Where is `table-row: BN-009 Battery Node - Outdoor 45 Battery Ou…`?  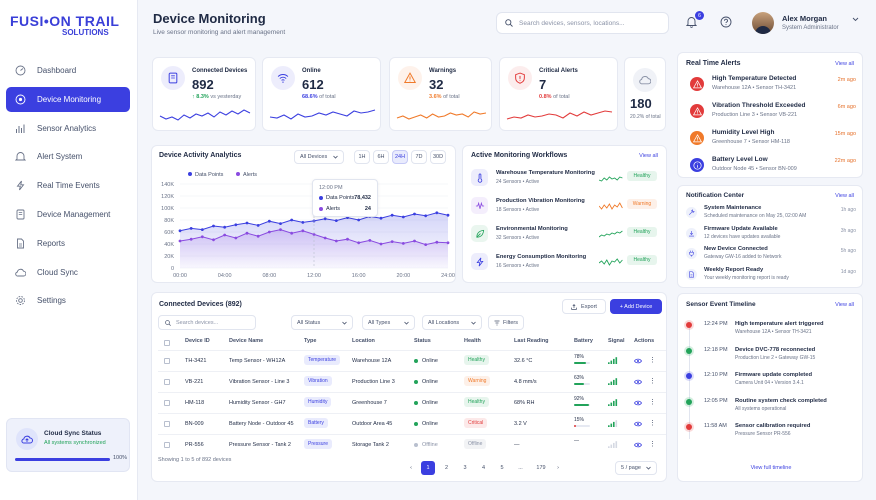
table-row: BN-009 Battery Node - Outdoor 45 Battery Ou… is located at coordinates (412, 423).